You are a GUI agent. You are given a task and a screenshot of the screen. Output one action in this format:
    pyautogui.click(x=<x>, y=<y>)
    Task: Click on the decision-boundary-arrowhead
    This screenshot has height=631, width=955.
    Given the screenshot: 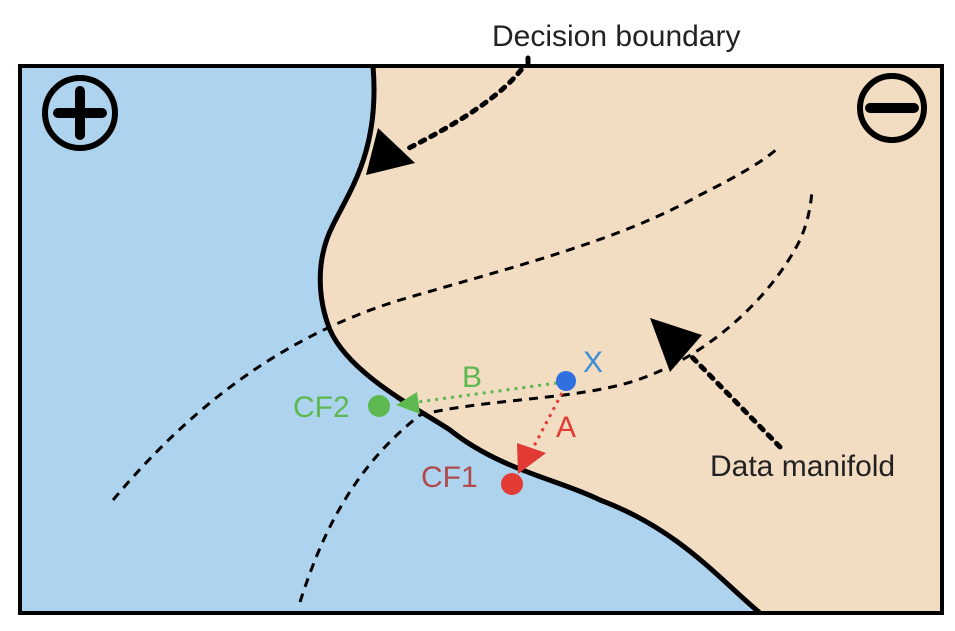 What is the action you would take?
    pyautogui.click(x=390, y=151)
    